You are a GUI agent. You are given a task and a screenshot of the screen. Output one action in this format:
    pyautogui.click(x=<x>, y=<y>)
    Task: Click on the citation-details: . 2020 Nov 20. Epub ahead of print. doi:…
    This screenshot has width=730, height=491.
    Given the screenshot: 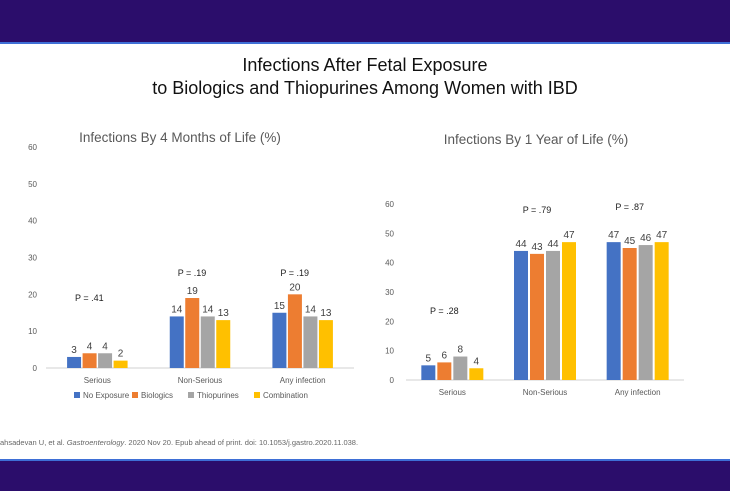 What is the action you would take?
    pyautogui.click(x=241, y=442)
    